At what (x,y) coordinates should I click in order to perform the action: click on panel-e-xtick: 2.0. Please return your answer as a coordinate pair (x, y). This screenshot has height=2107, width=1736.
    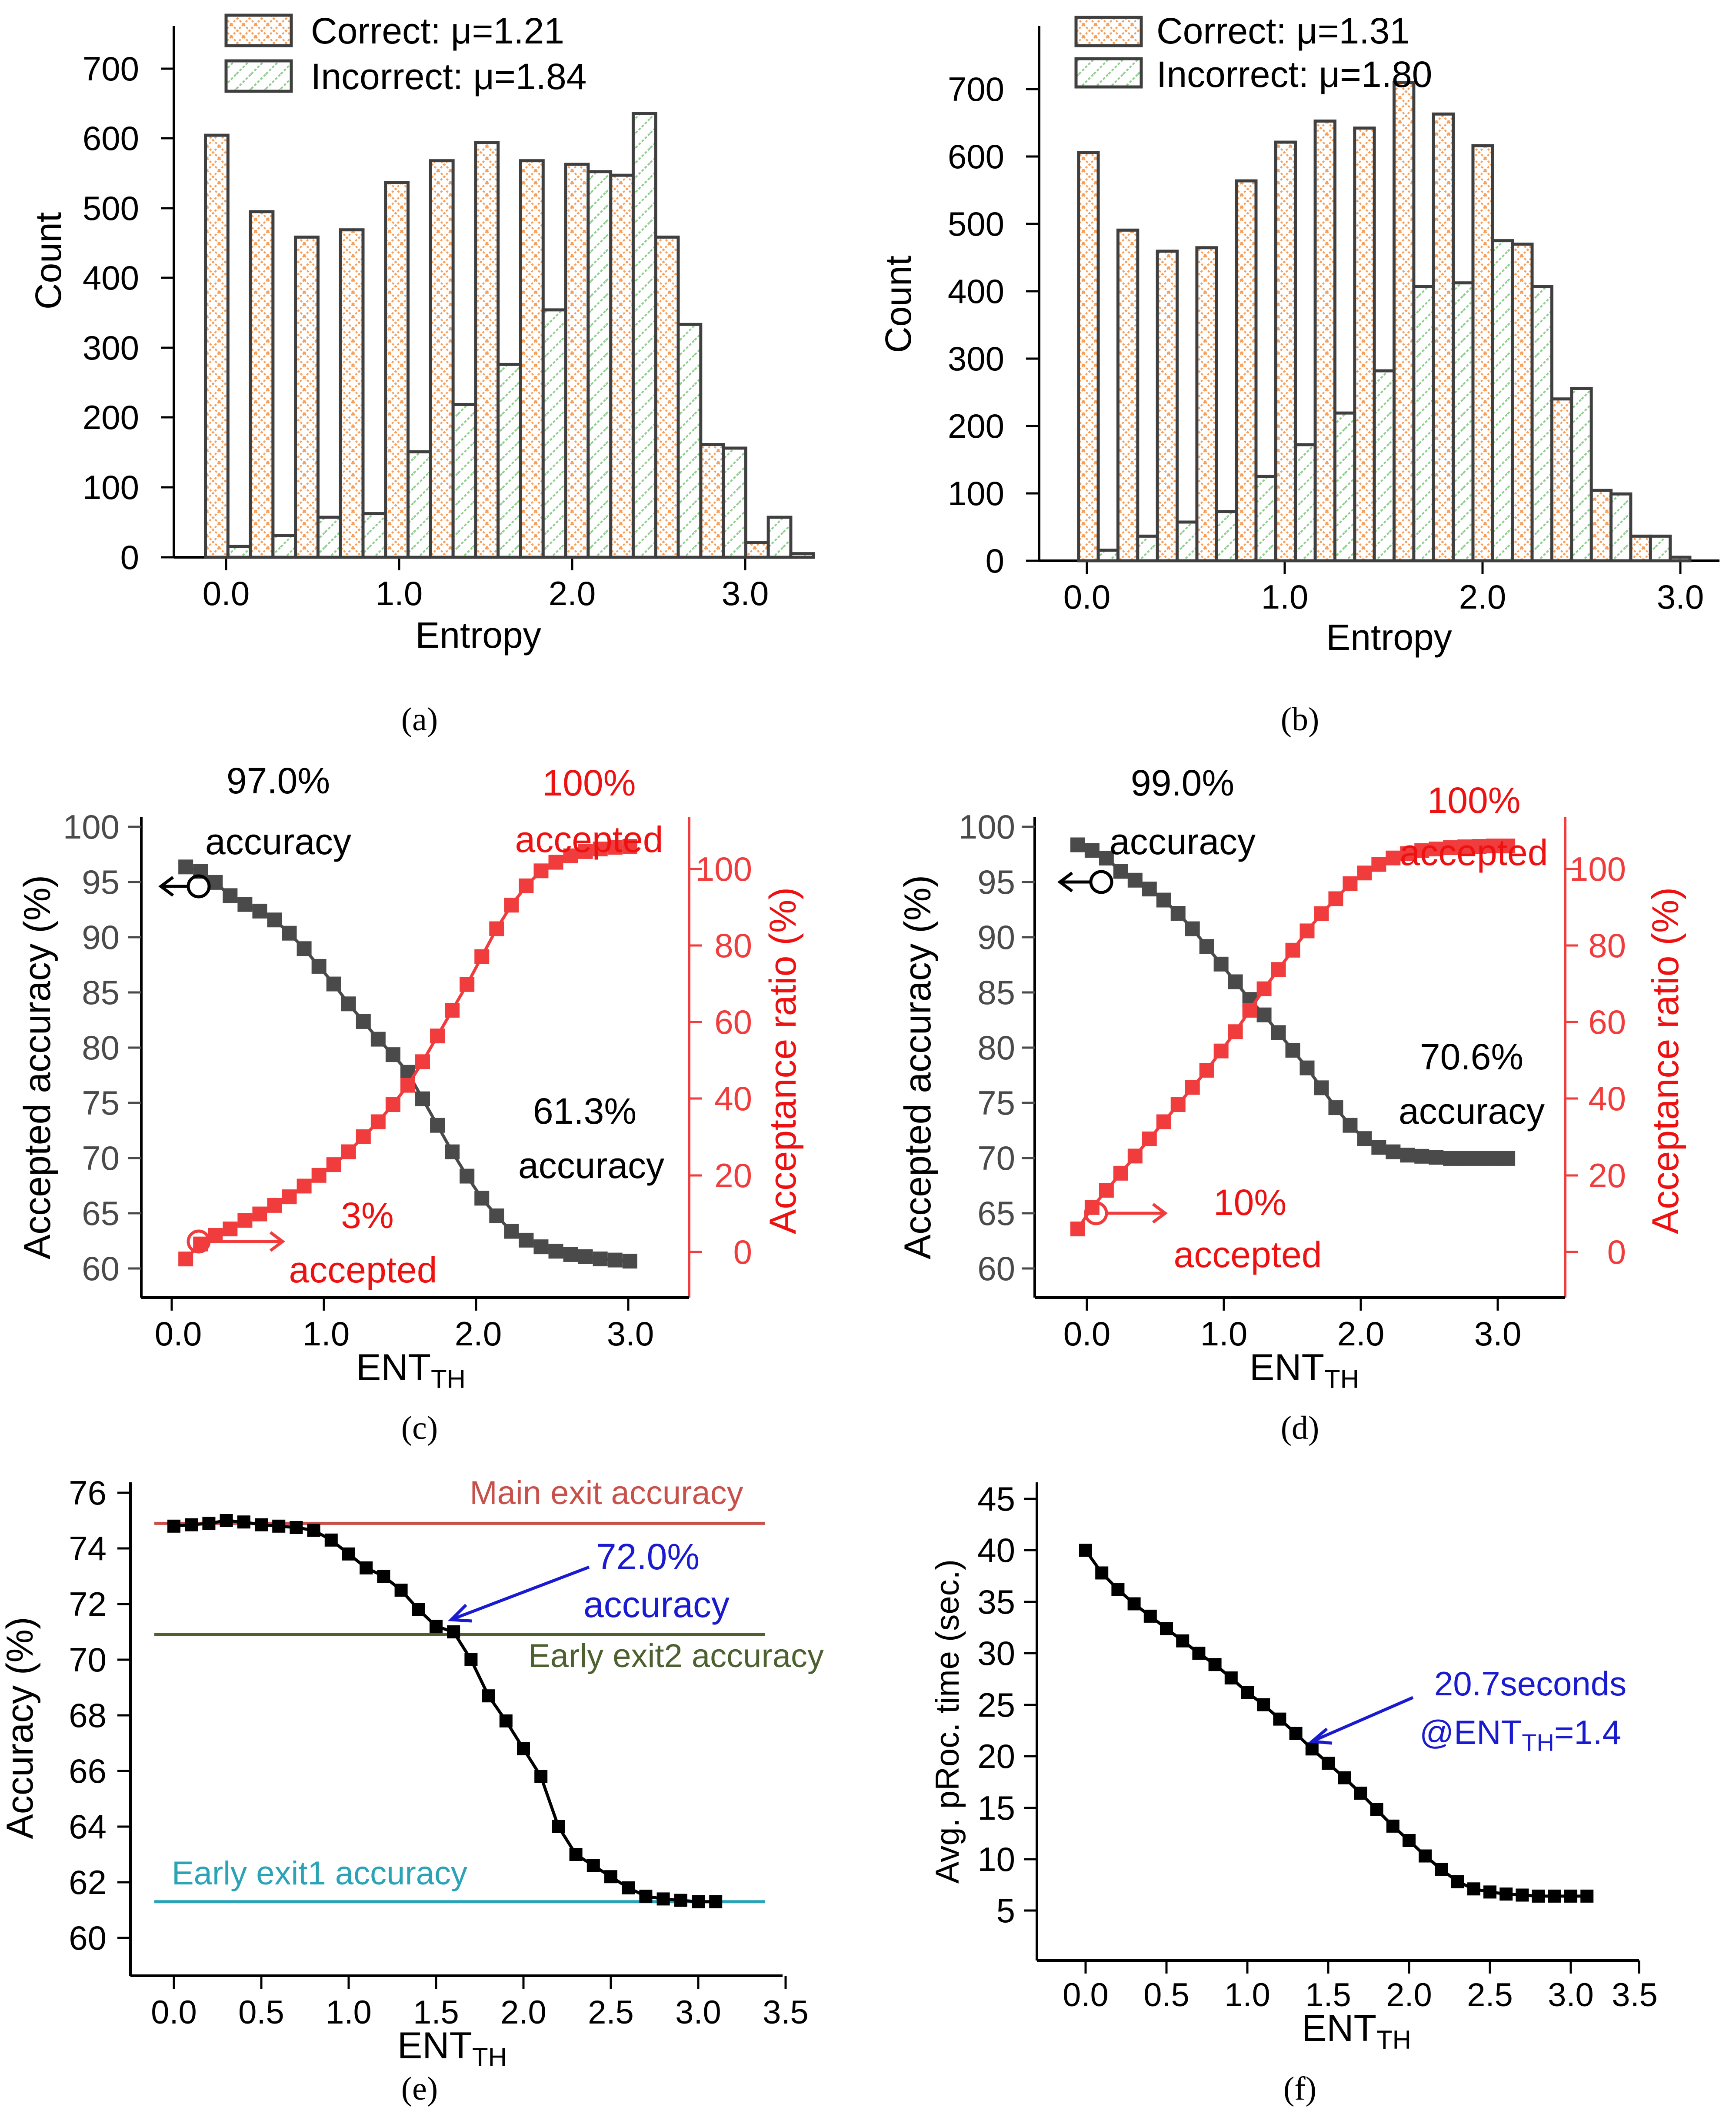
    Looking at the image, I should click on (523, 2004).